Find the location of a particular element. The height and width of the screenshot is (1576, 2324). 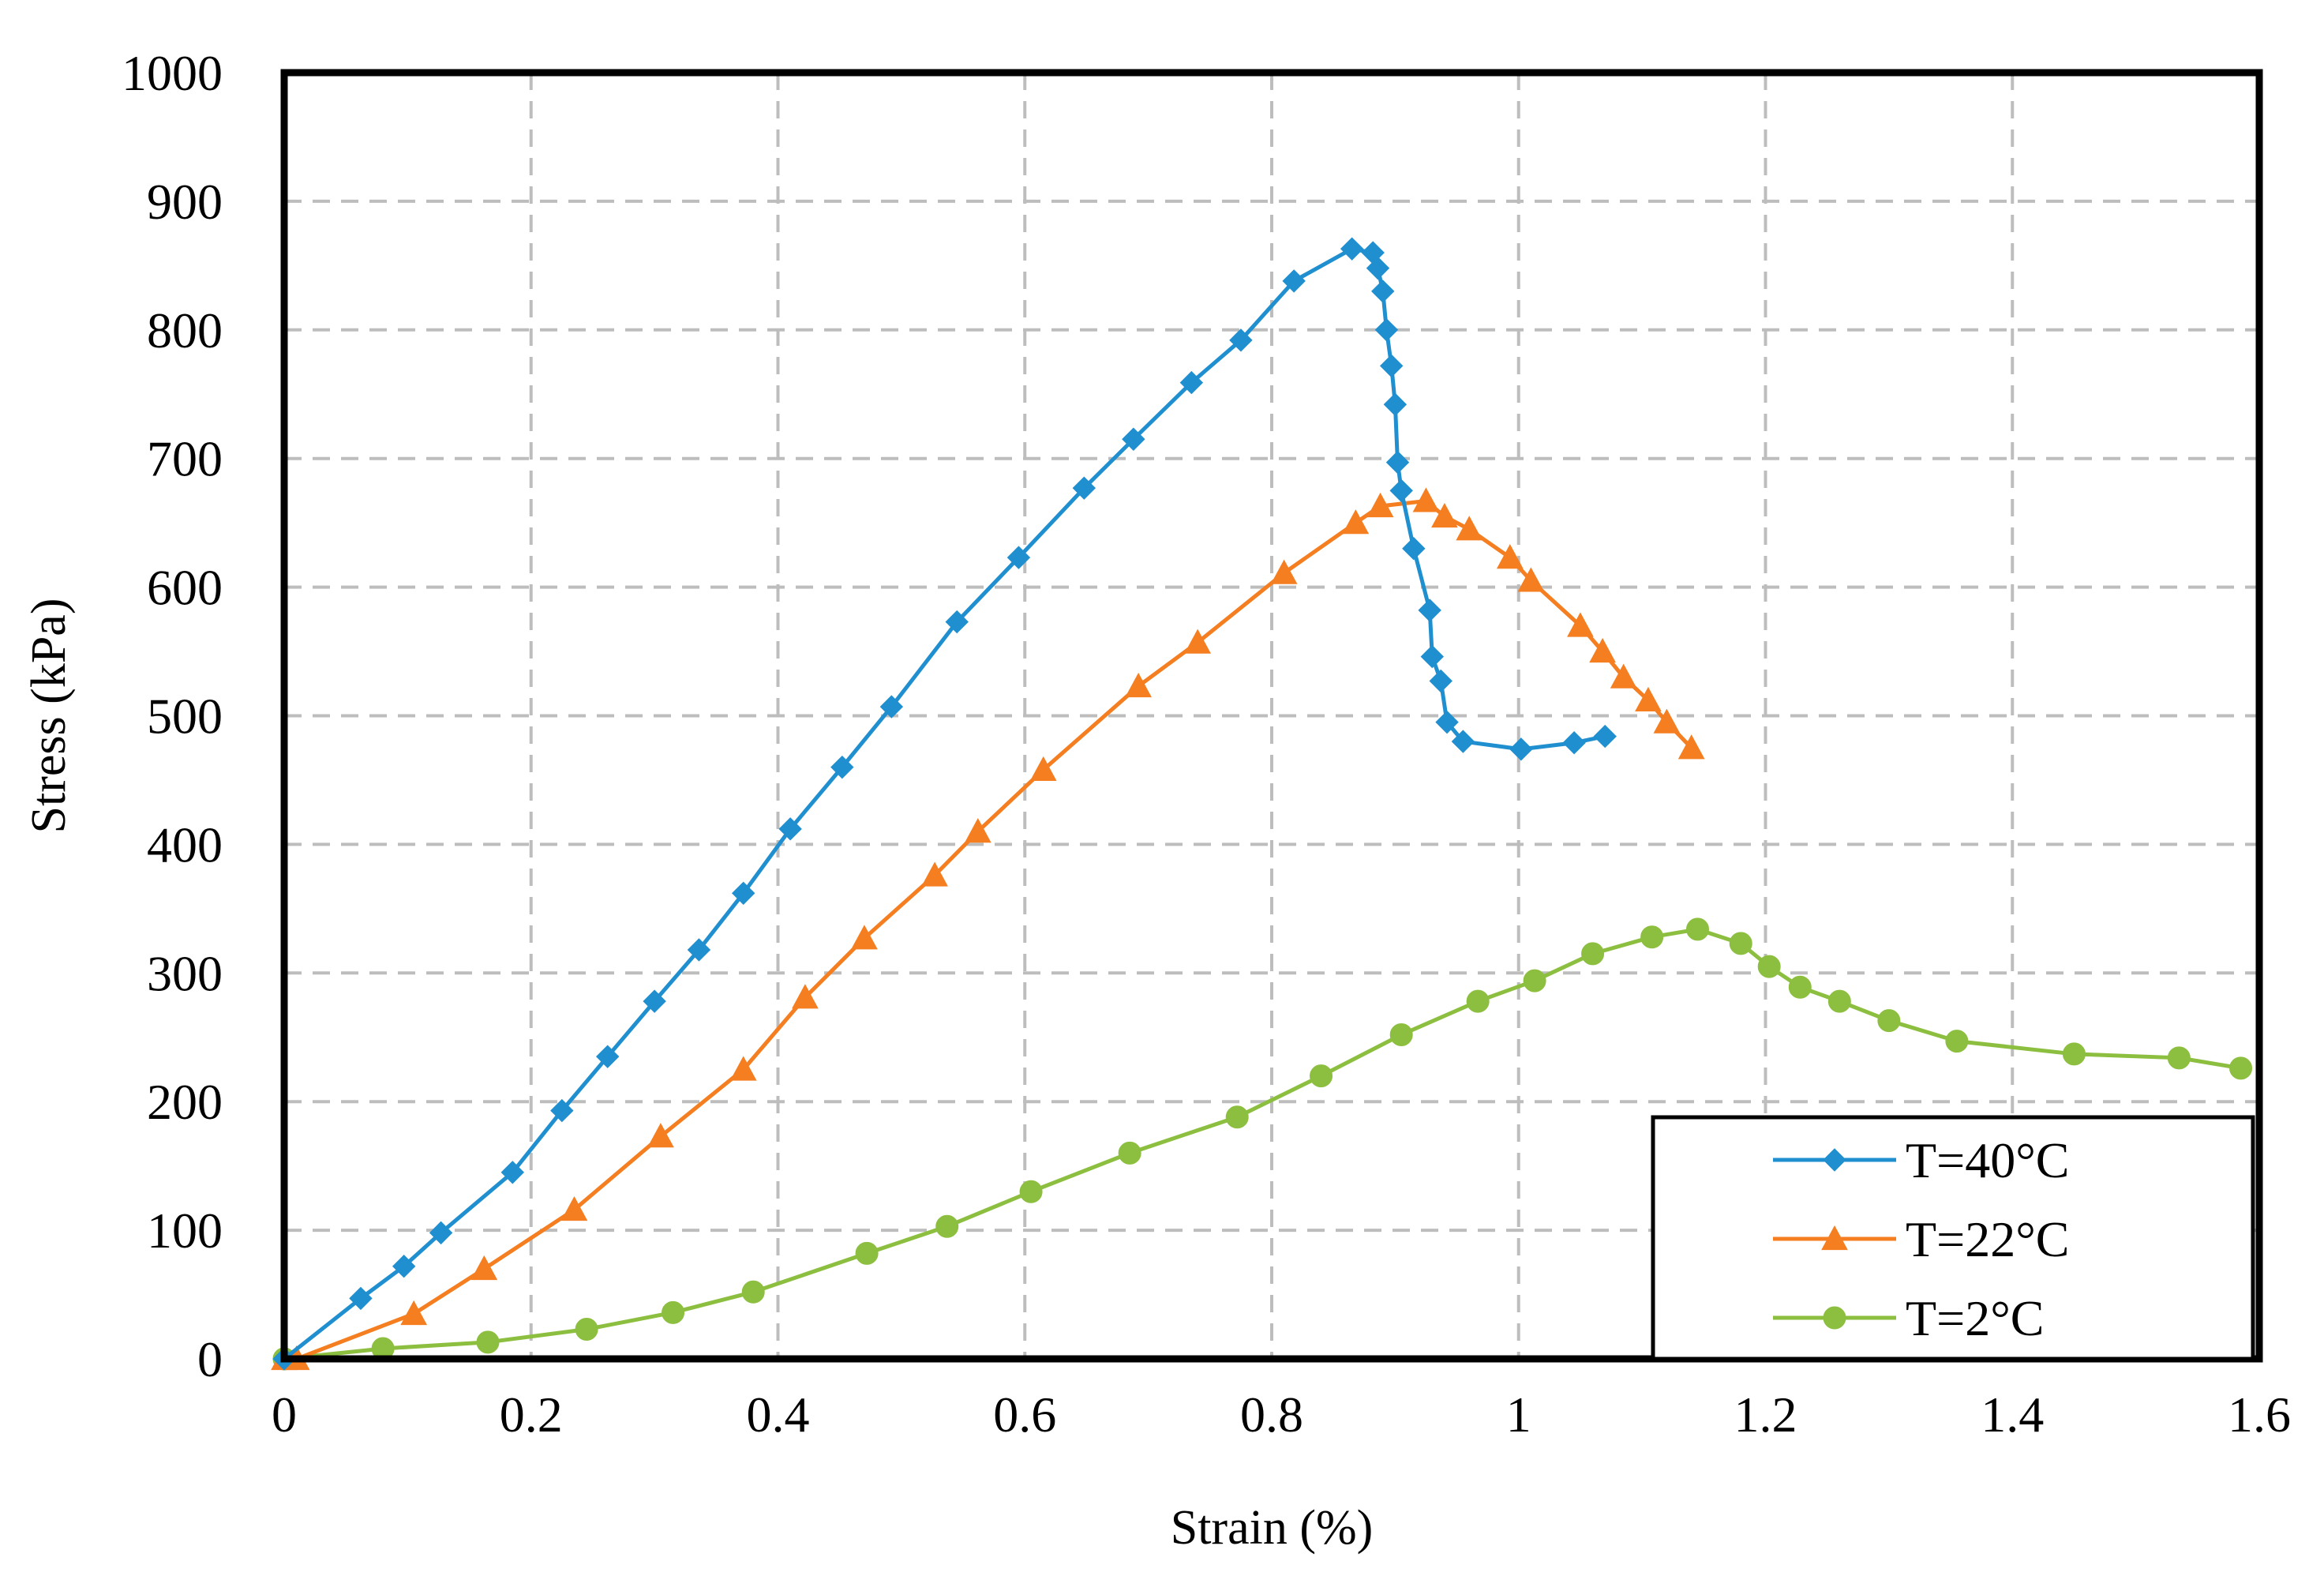

x-tick-label: 1.2 is located at coordinates (1765, 1415).